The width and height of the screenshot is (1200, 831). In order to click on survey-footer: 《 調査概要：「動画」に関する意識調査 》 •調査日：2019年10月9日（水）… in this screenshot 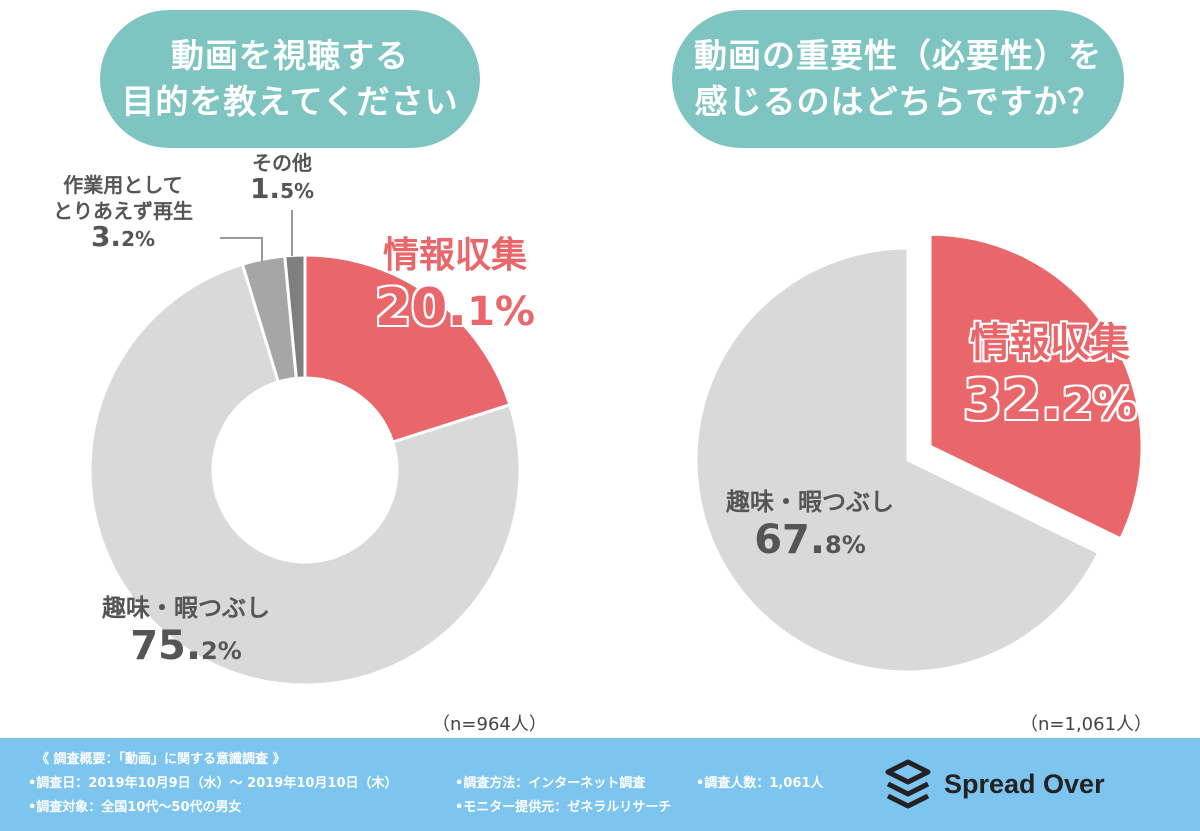, I will do `click(600, 784)`.